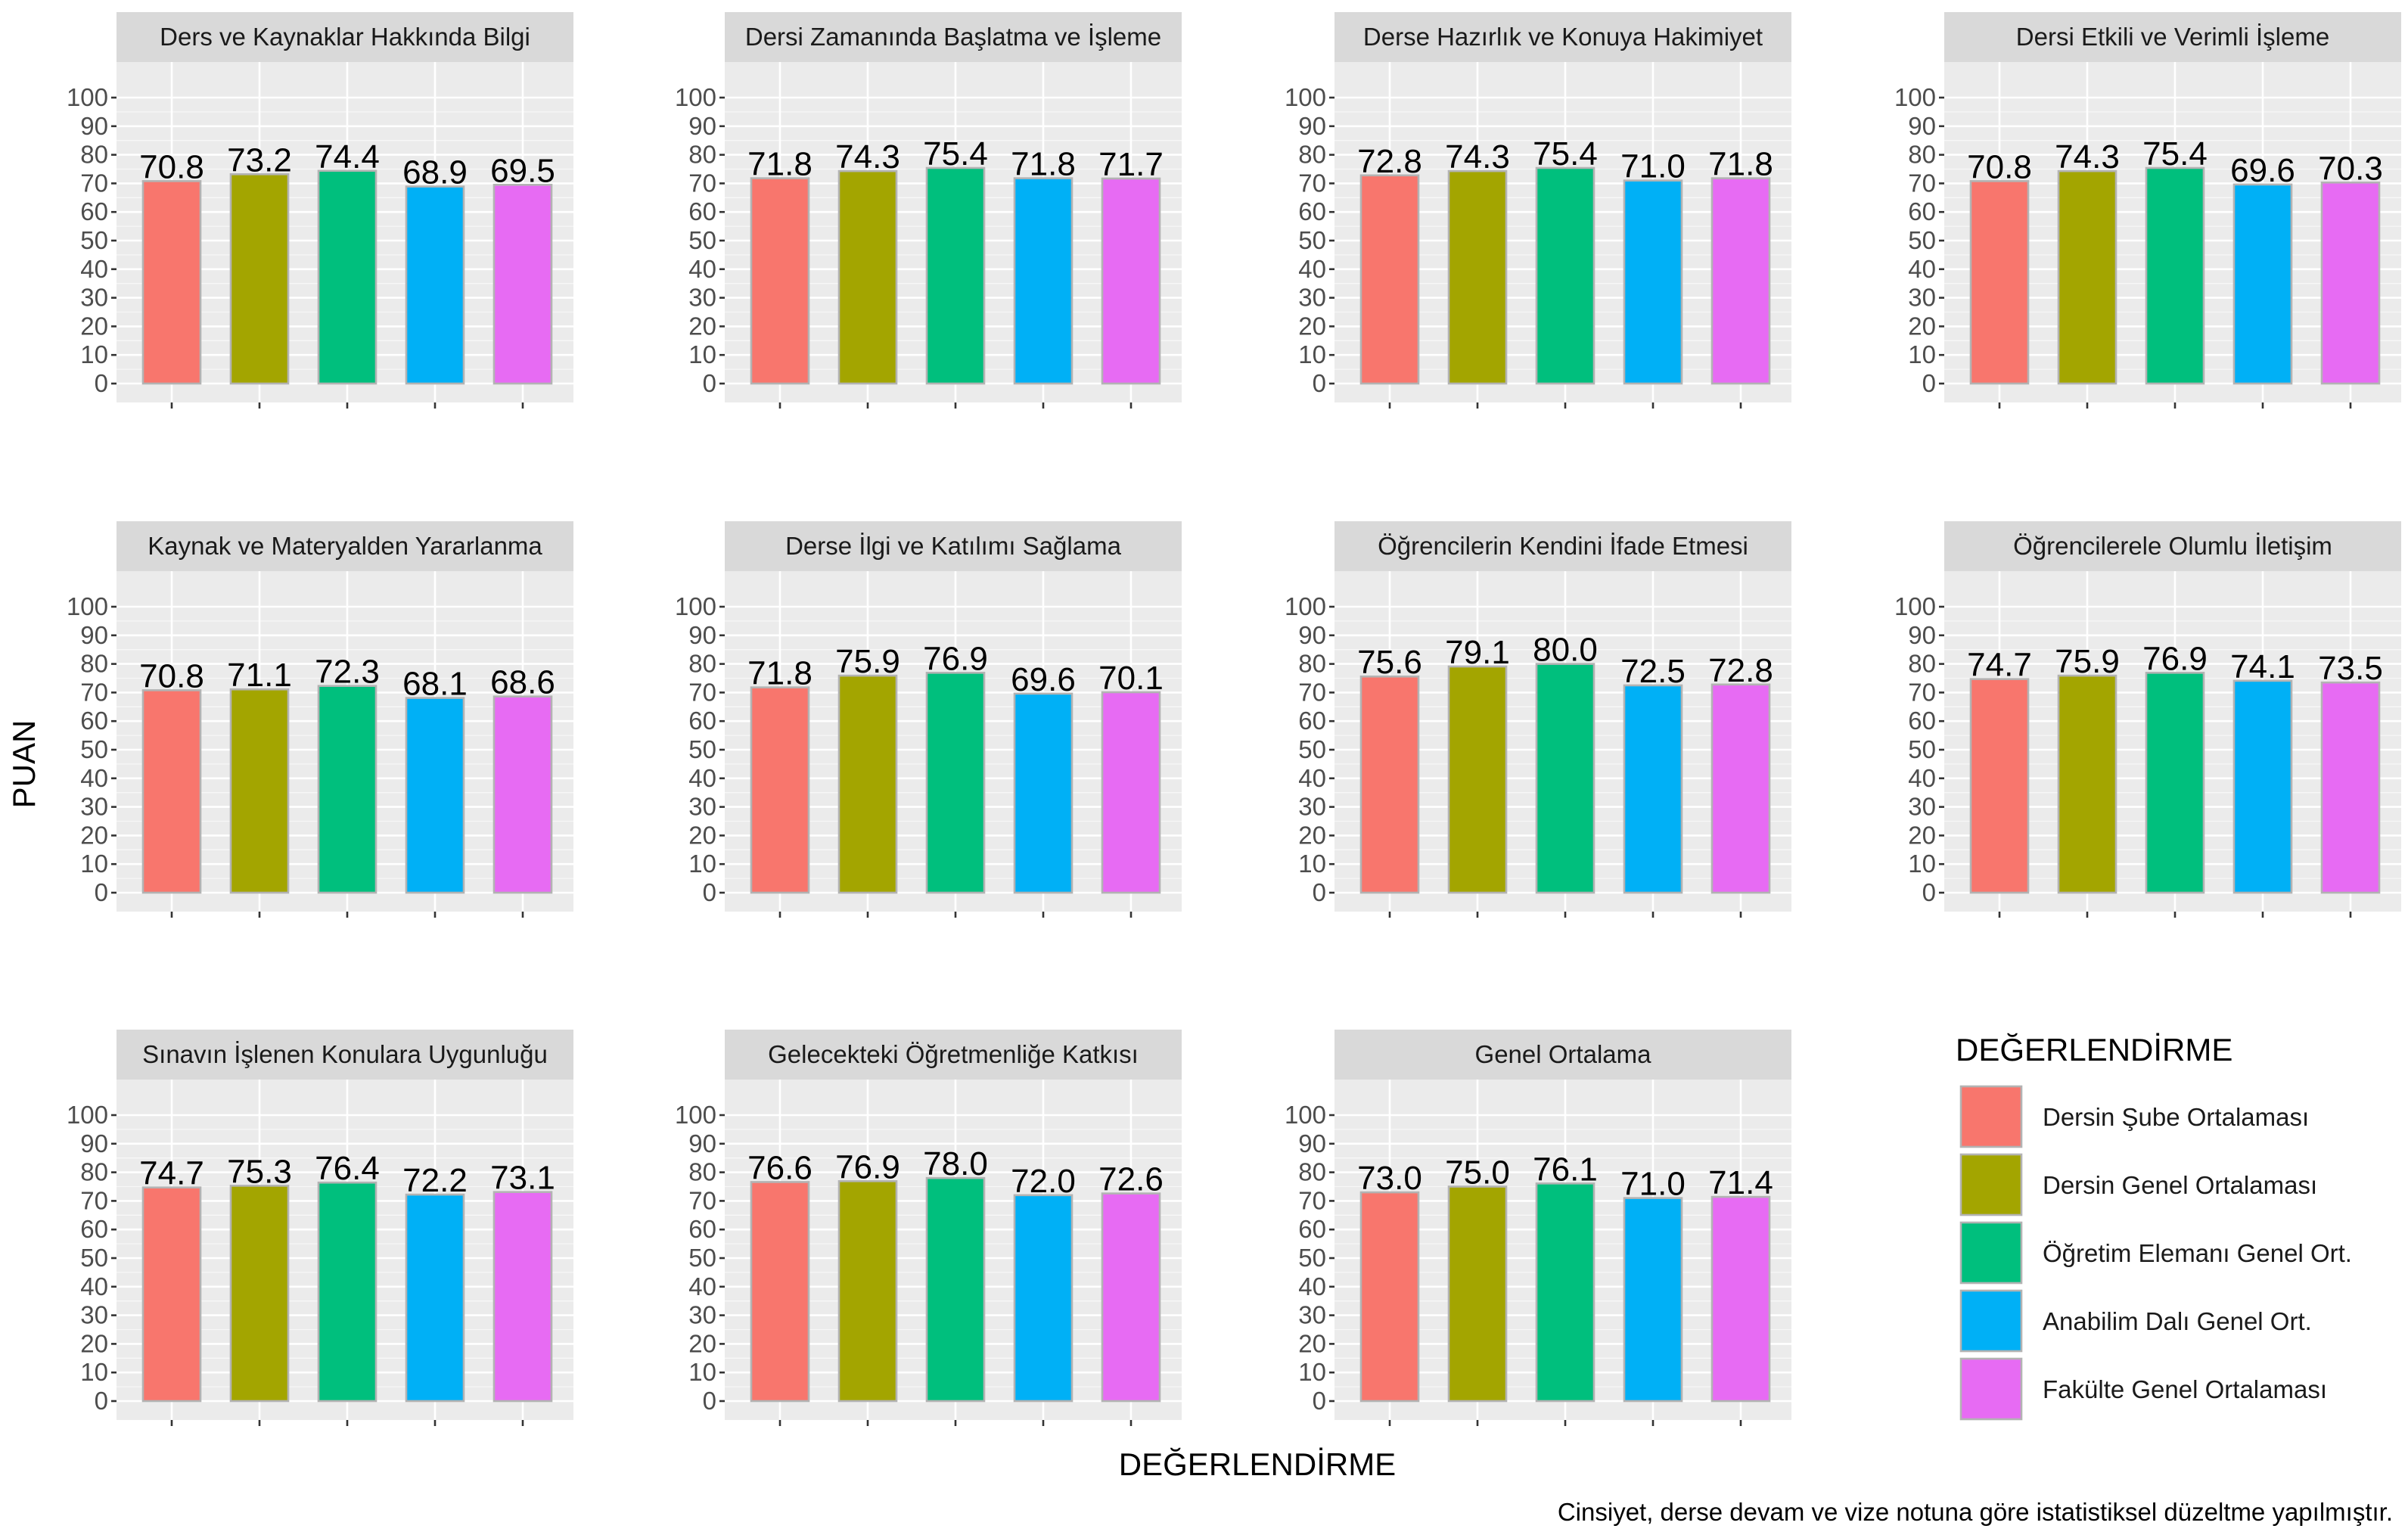  Describe the element at coordinates (347, 673) in the screenshot. I see `data-label: 72.3` at that location.